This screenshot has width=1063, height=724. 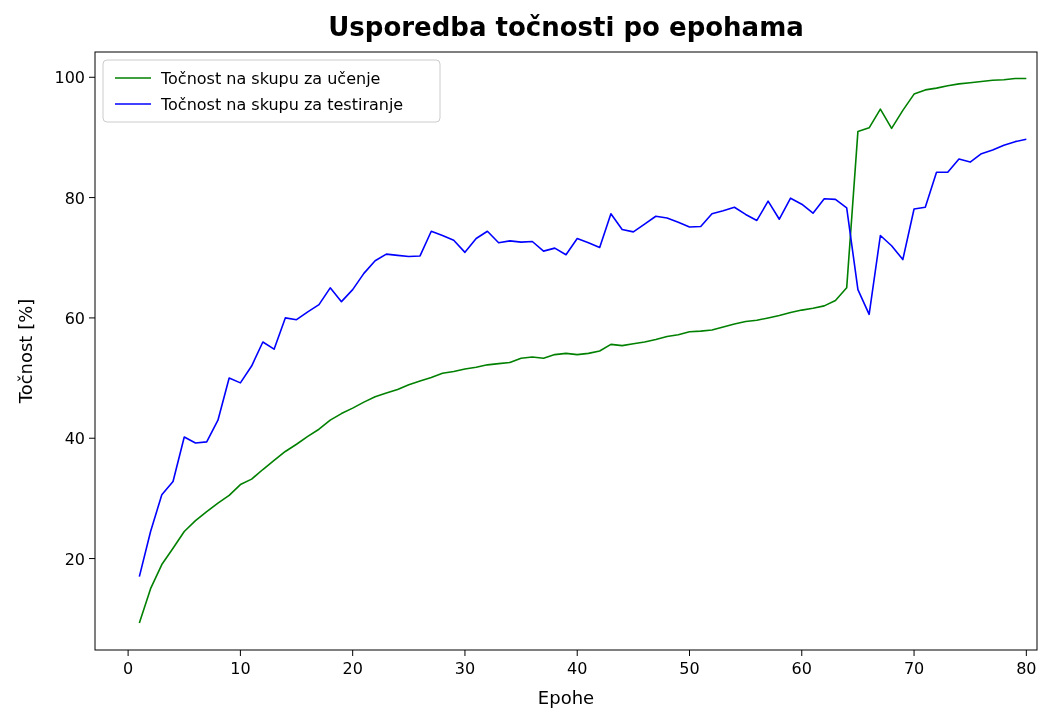 I want to click on y-axis-title: Točnost [%], so click(x=25, y=351).